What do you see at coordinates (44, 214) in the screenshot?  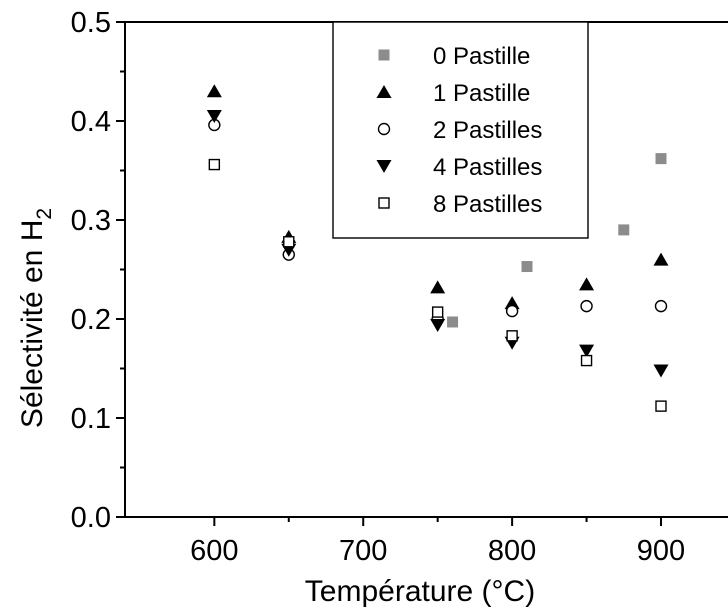 I see `y-axis-title-subscript: 2` at bounding box center [44, 214].